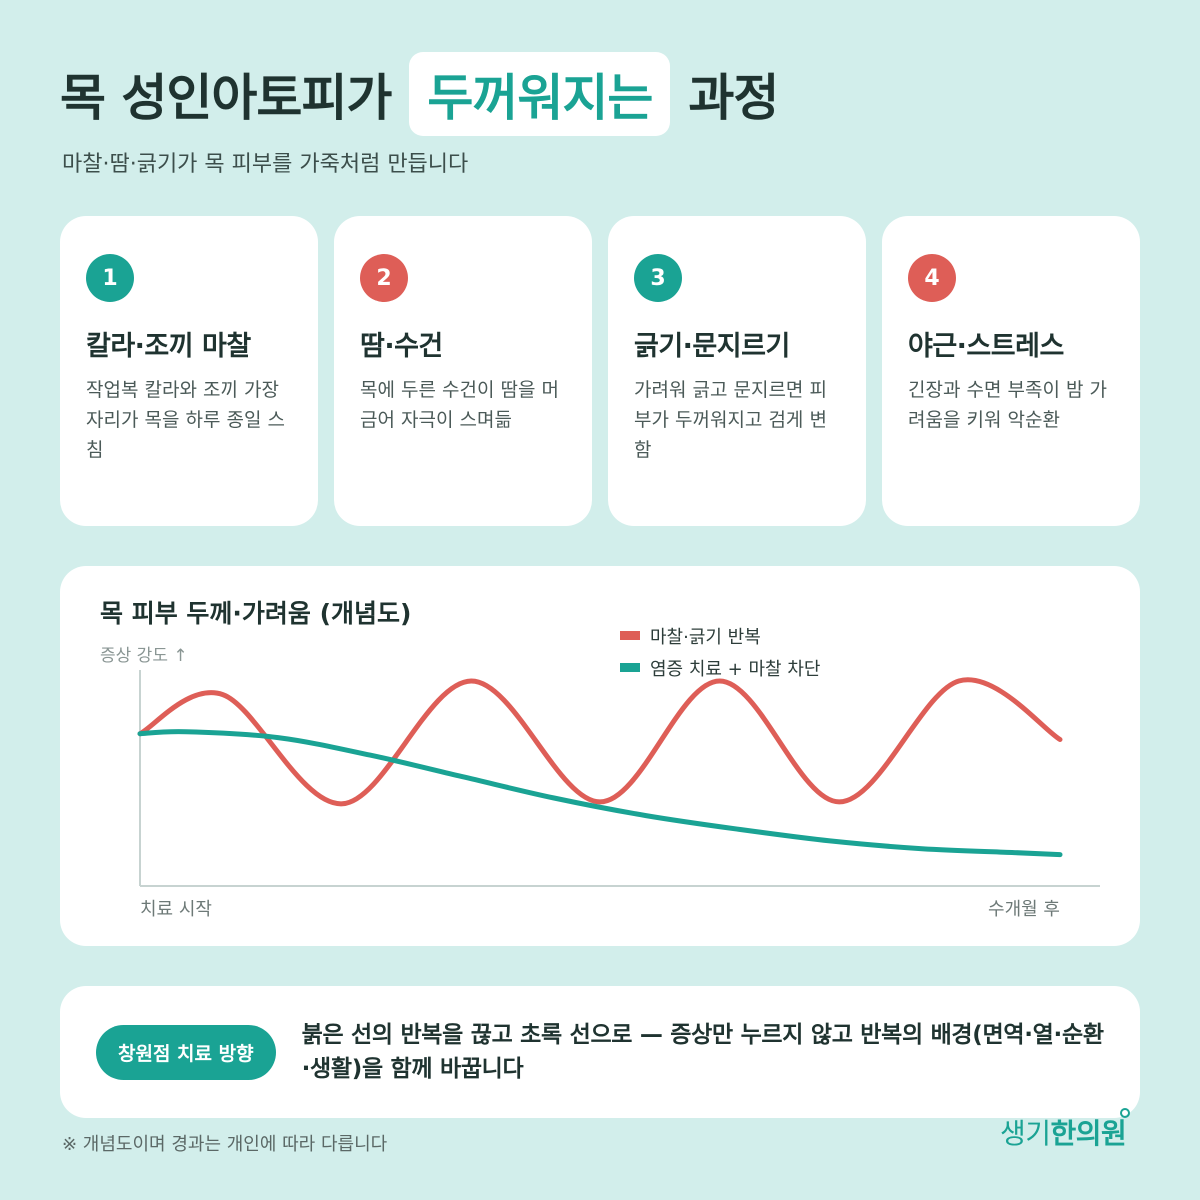  I want to click on clinic-logo: 생기 한의원, so click(1063, 1132).